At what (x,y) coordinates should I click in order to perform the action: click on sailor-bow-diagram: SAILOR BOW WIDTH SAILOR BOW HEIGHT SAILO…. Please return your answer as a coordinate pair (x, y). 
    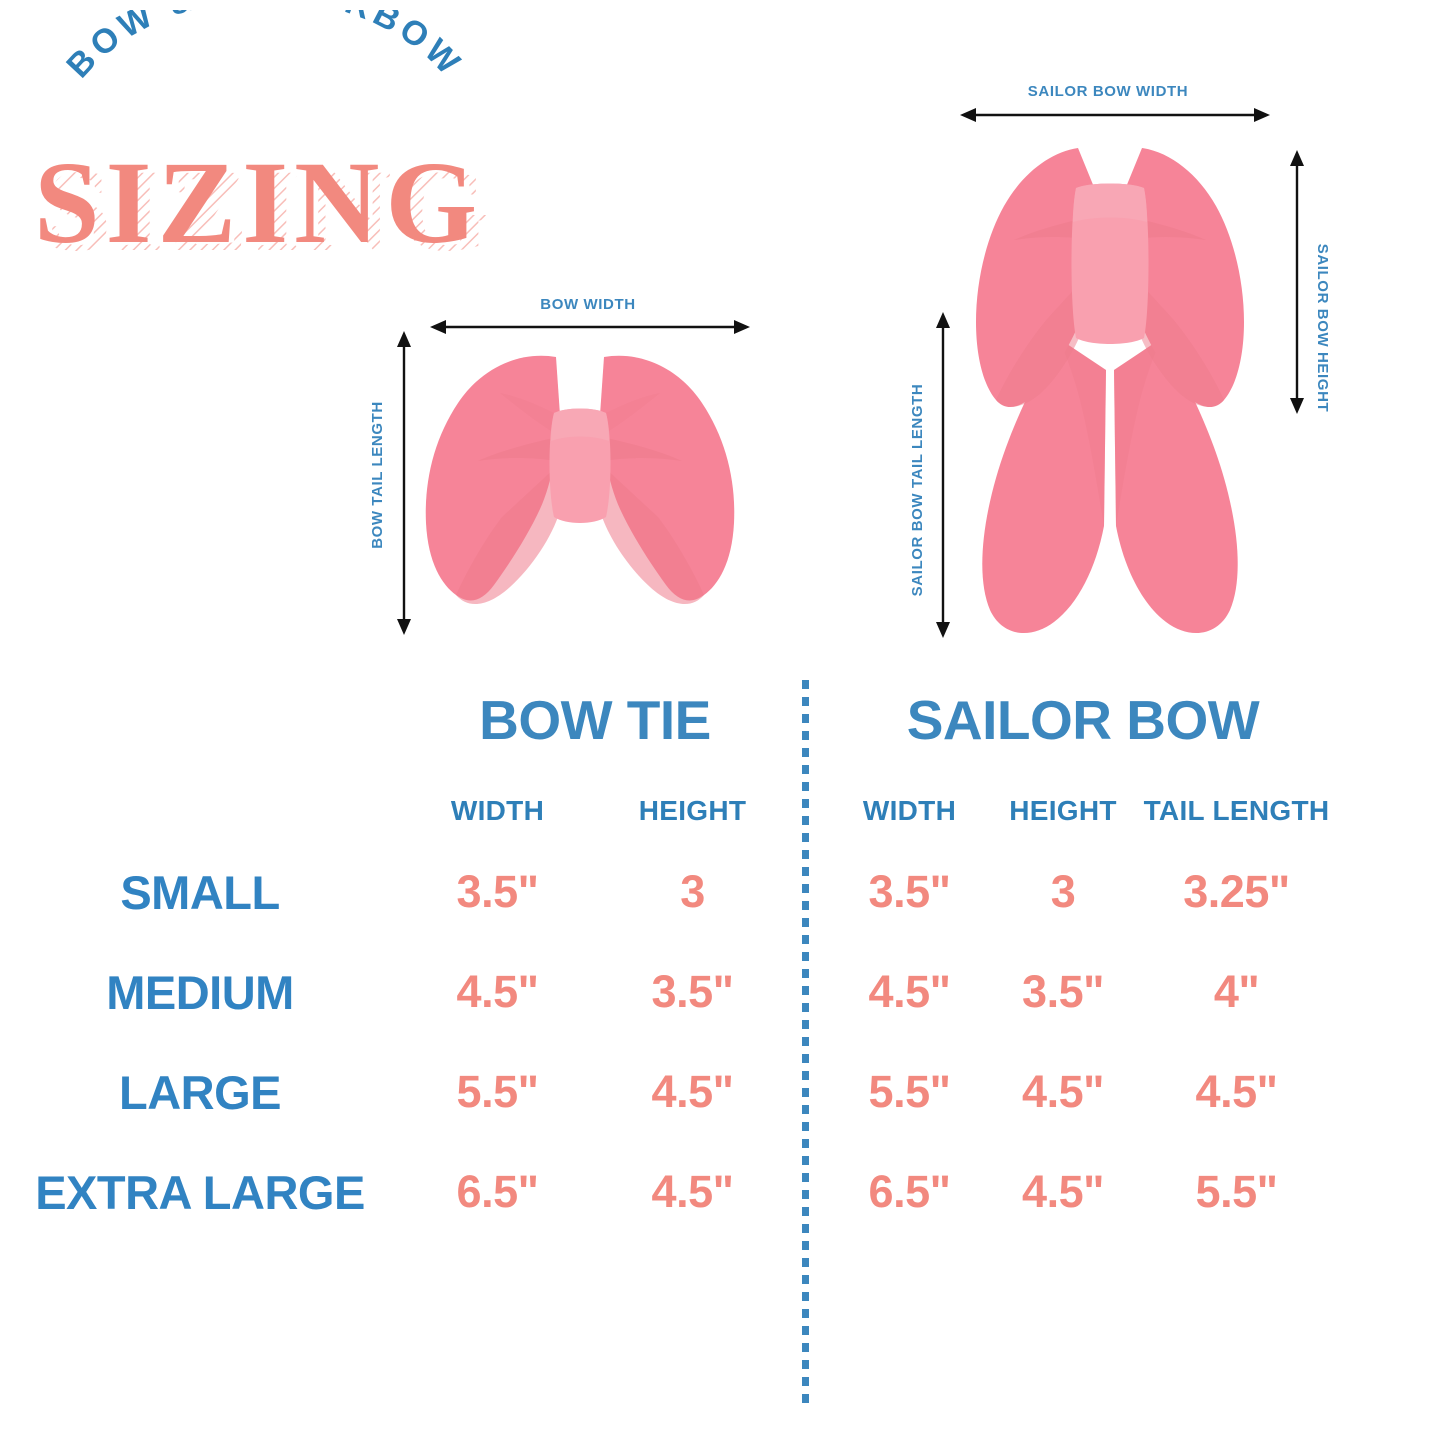
    Looking at the image, I should click on (1120, 360).